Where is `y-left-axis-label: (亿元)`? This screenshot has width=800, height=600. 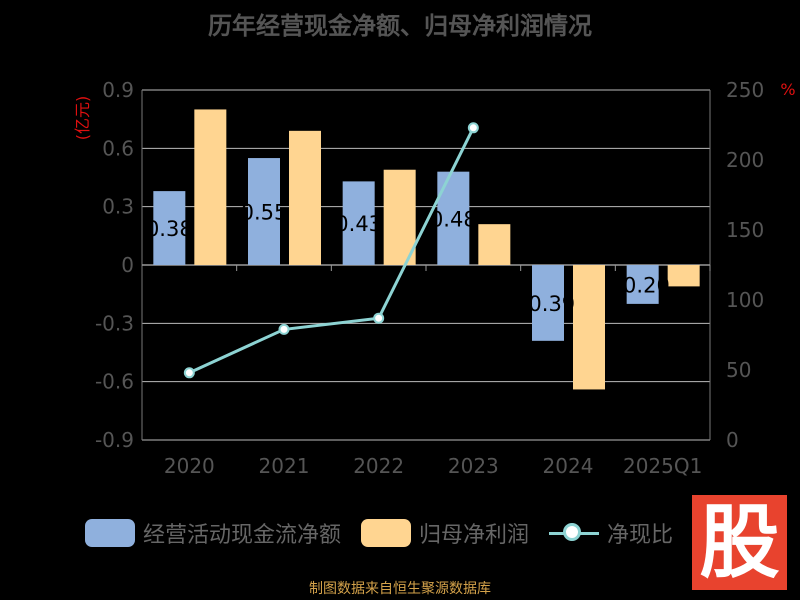 y-left-axis-label: (亿元) is located at coordinates (82, 118).